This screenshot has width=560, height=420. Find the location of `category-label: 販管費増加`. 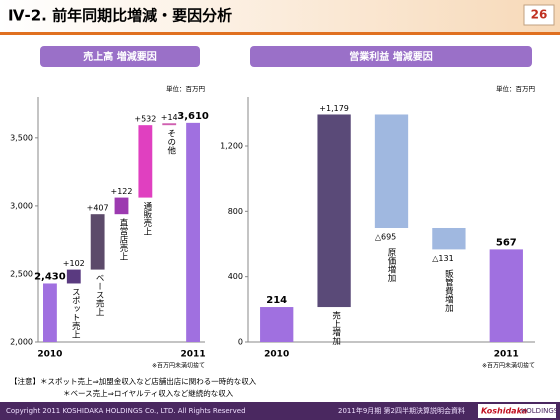

category-label: 販管費増加 is located at coordinates (448, 291).